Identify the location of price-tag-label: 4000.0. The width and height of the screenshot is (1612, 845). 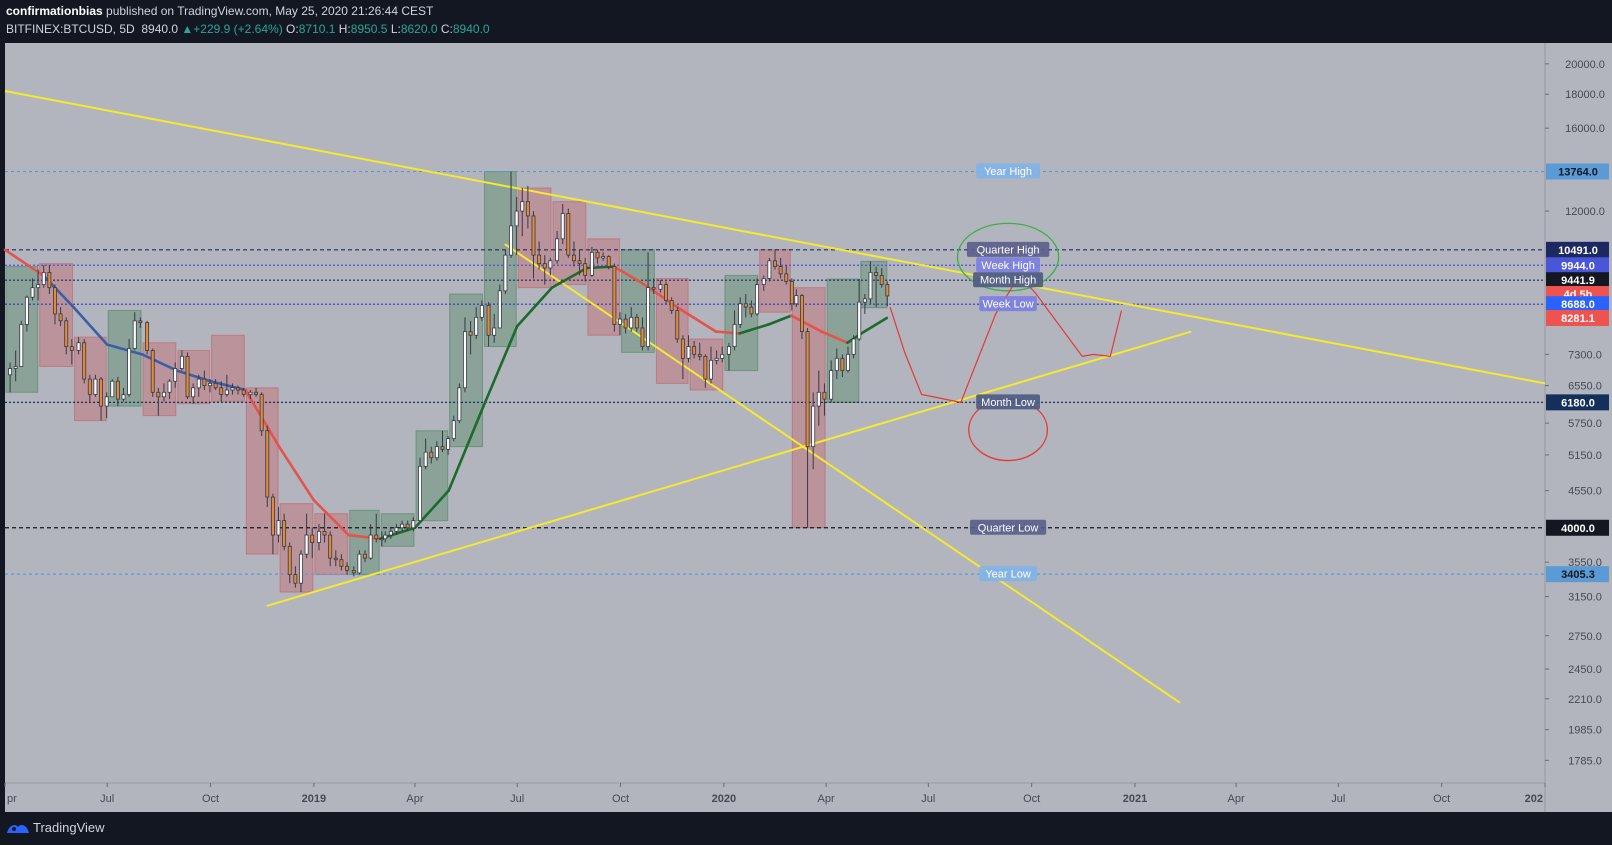
(1578, 529).